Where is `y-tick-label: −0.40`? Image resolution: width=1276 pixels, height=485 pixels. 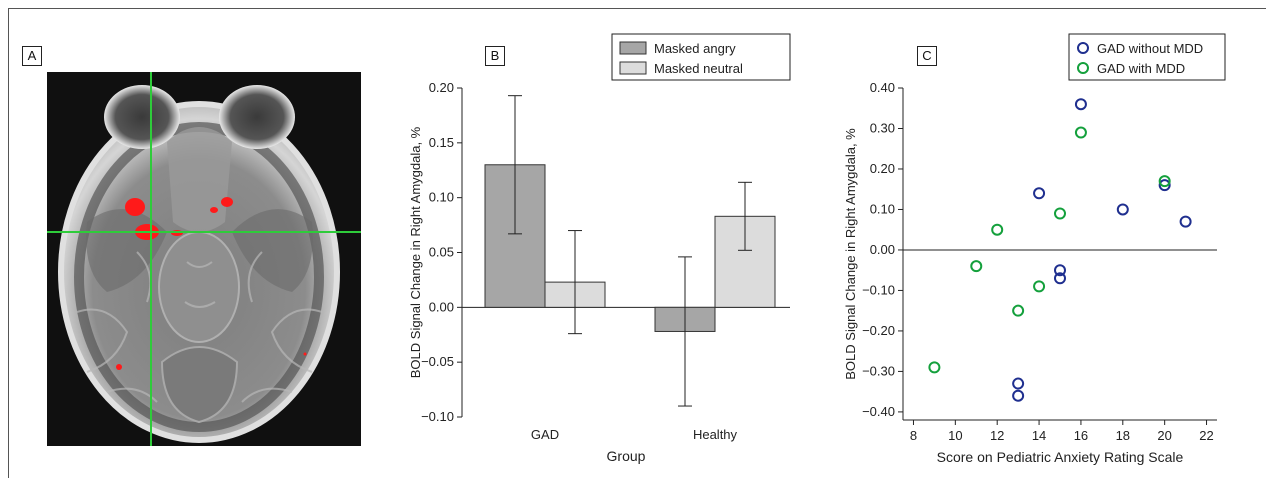
y-tick-label: −0.40 is located at coordinates (878, 411).